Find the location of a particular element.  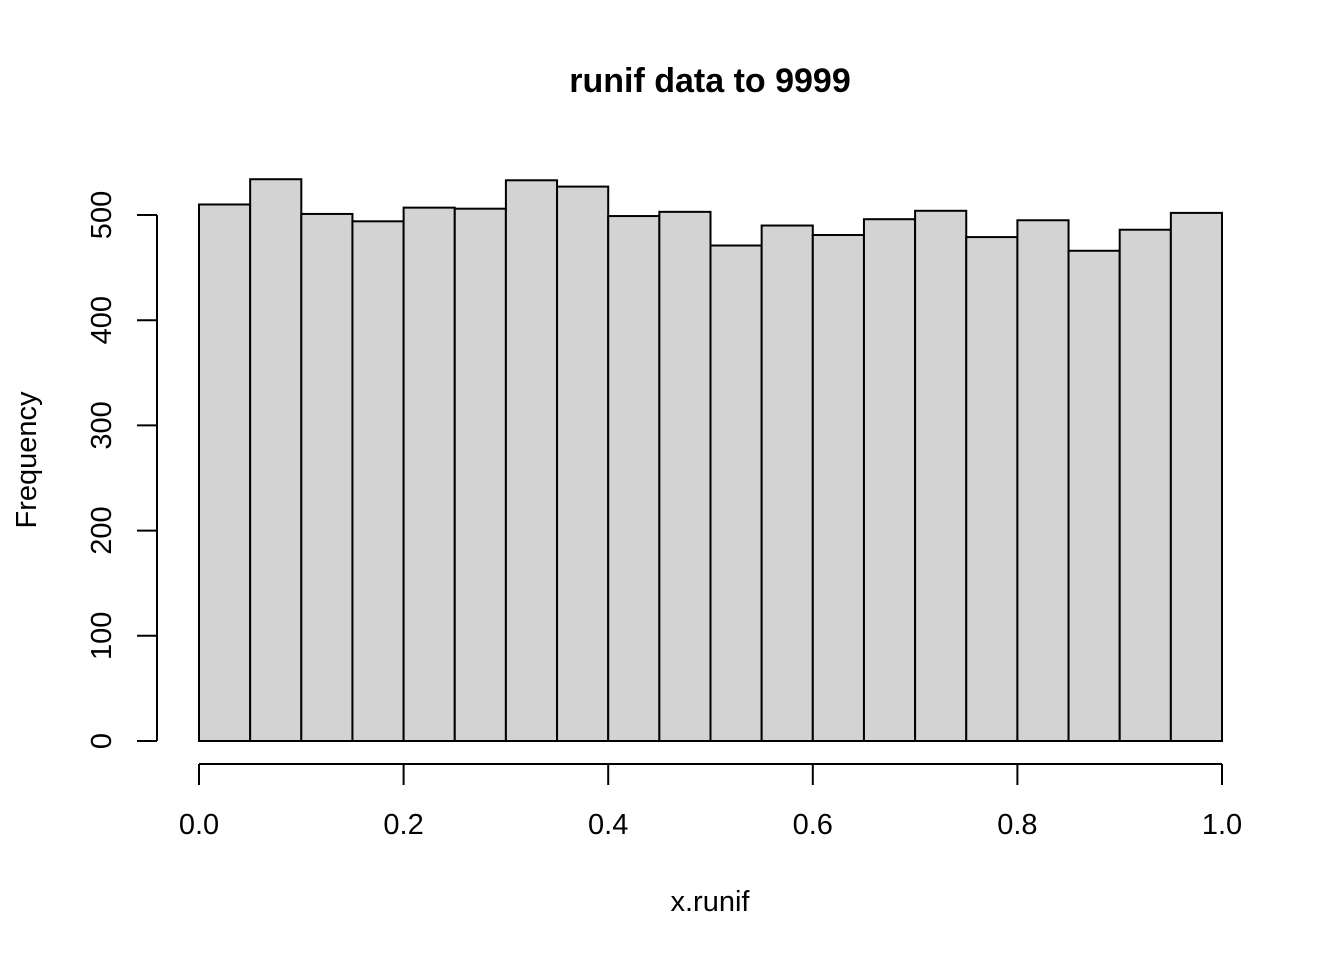

y-tick-label: 500 is located at coordinates (102, 215).